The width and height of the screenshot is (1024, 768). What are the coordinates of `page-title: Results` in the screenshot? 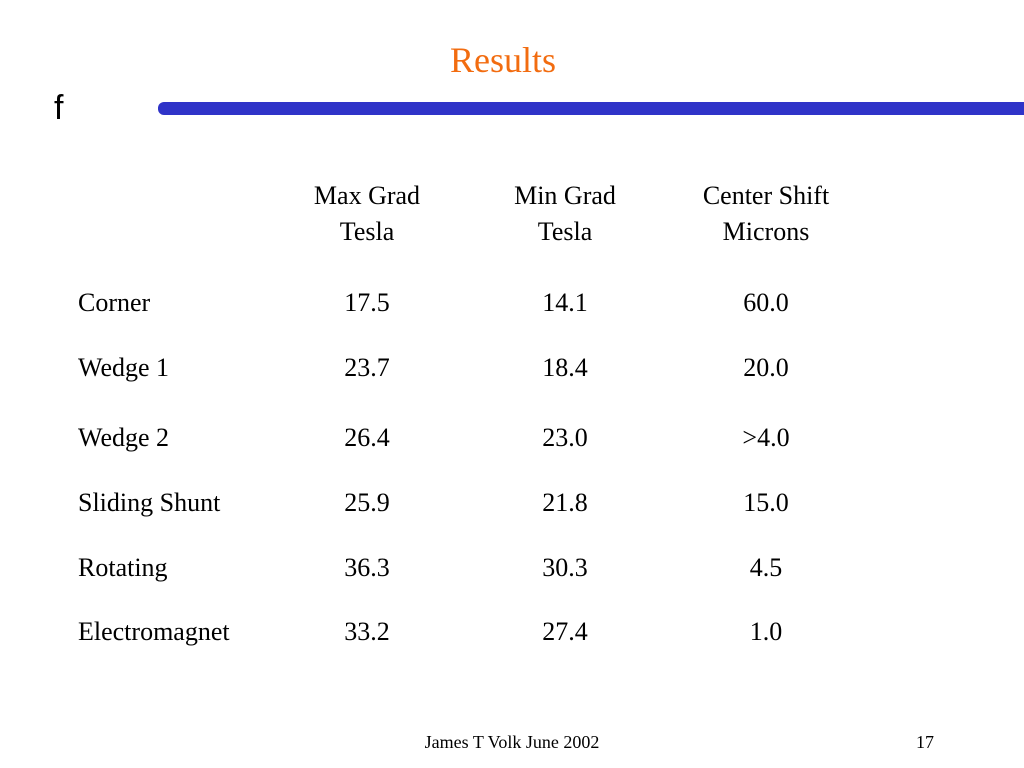 It's located at (502, 60).